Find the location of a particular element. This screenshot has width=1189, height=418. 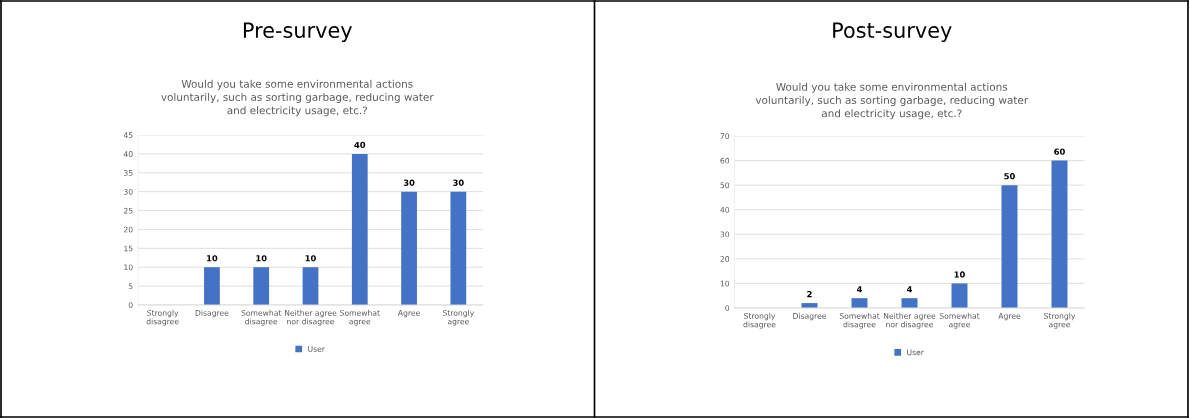

data-label: 40 is located at coordinates (360, 145).